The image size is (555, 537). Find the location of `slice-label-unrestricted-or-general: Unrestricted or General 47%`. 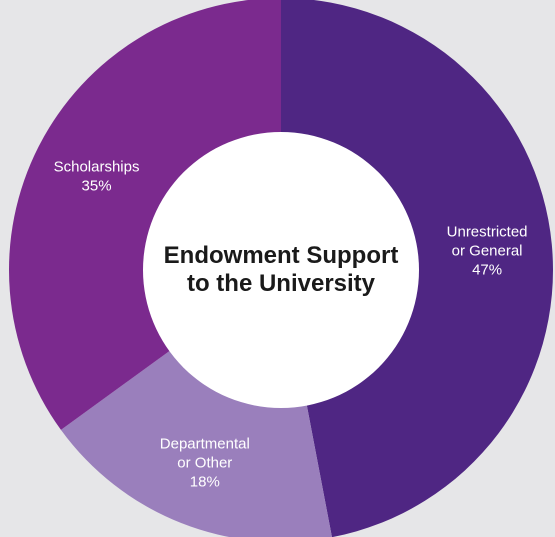

slice-label-unrestricted-or-general: Unrestricted or General 47% is located at coordinates (487, 251).